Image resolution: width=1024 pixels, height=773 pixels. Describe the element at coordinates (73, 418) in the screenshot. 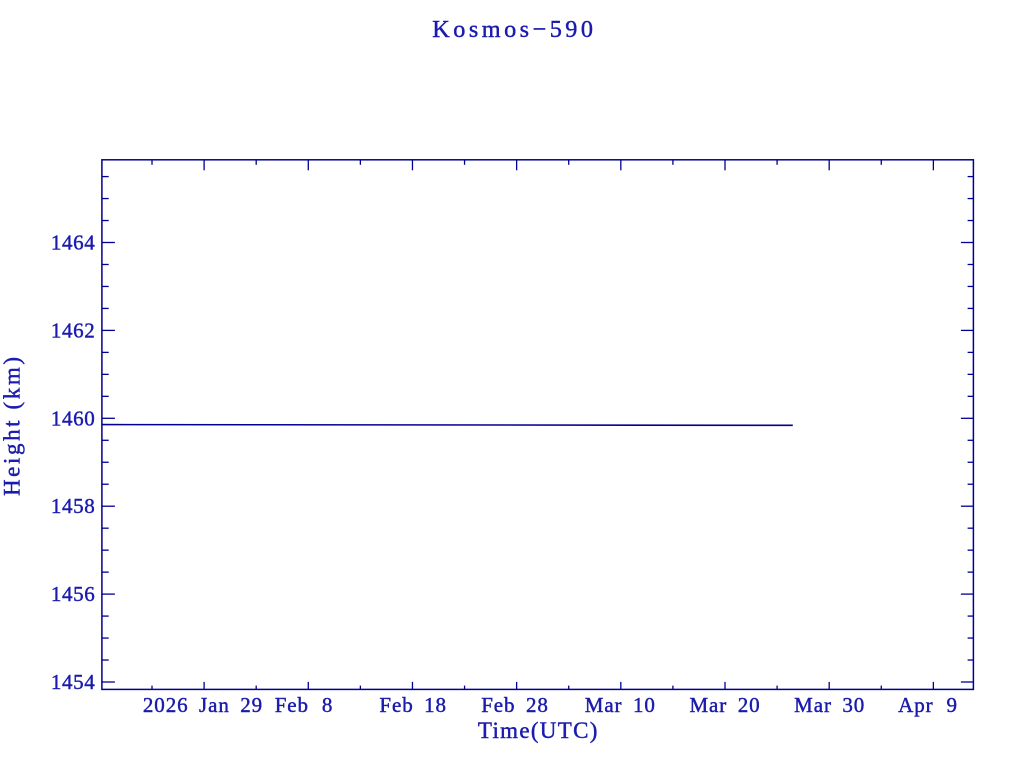

I see `svg-text: 1460` at that location.